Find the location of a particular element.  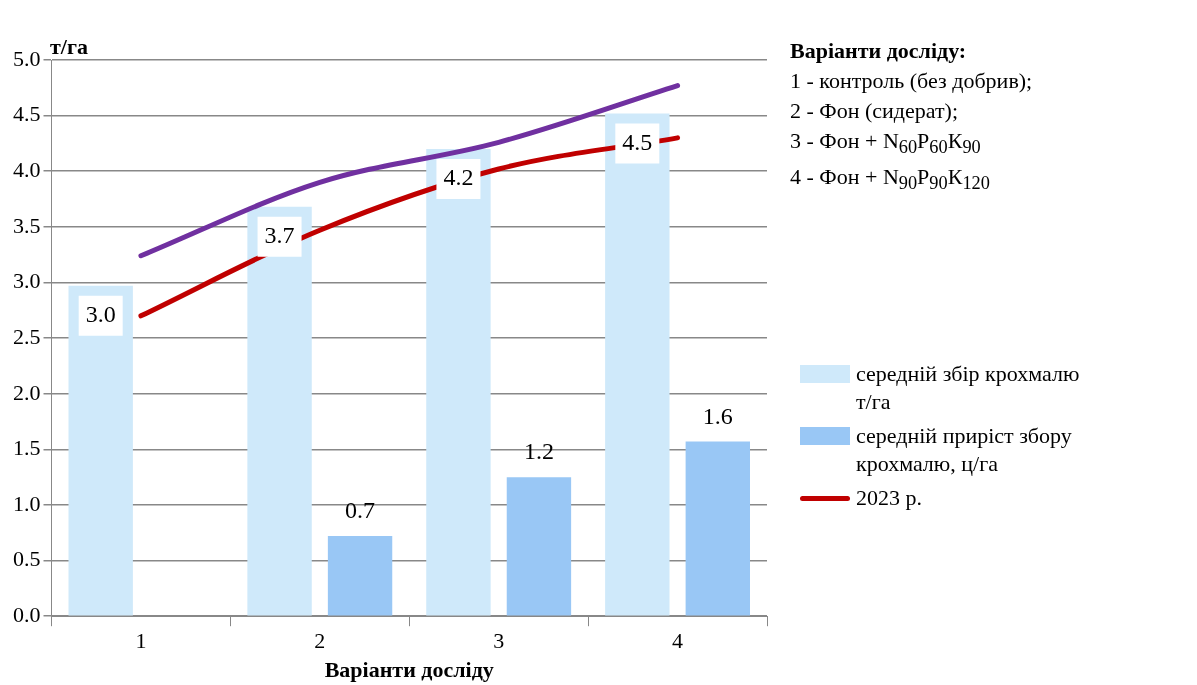

text: Варіанти досліду: is located at coordinates (879, 51).